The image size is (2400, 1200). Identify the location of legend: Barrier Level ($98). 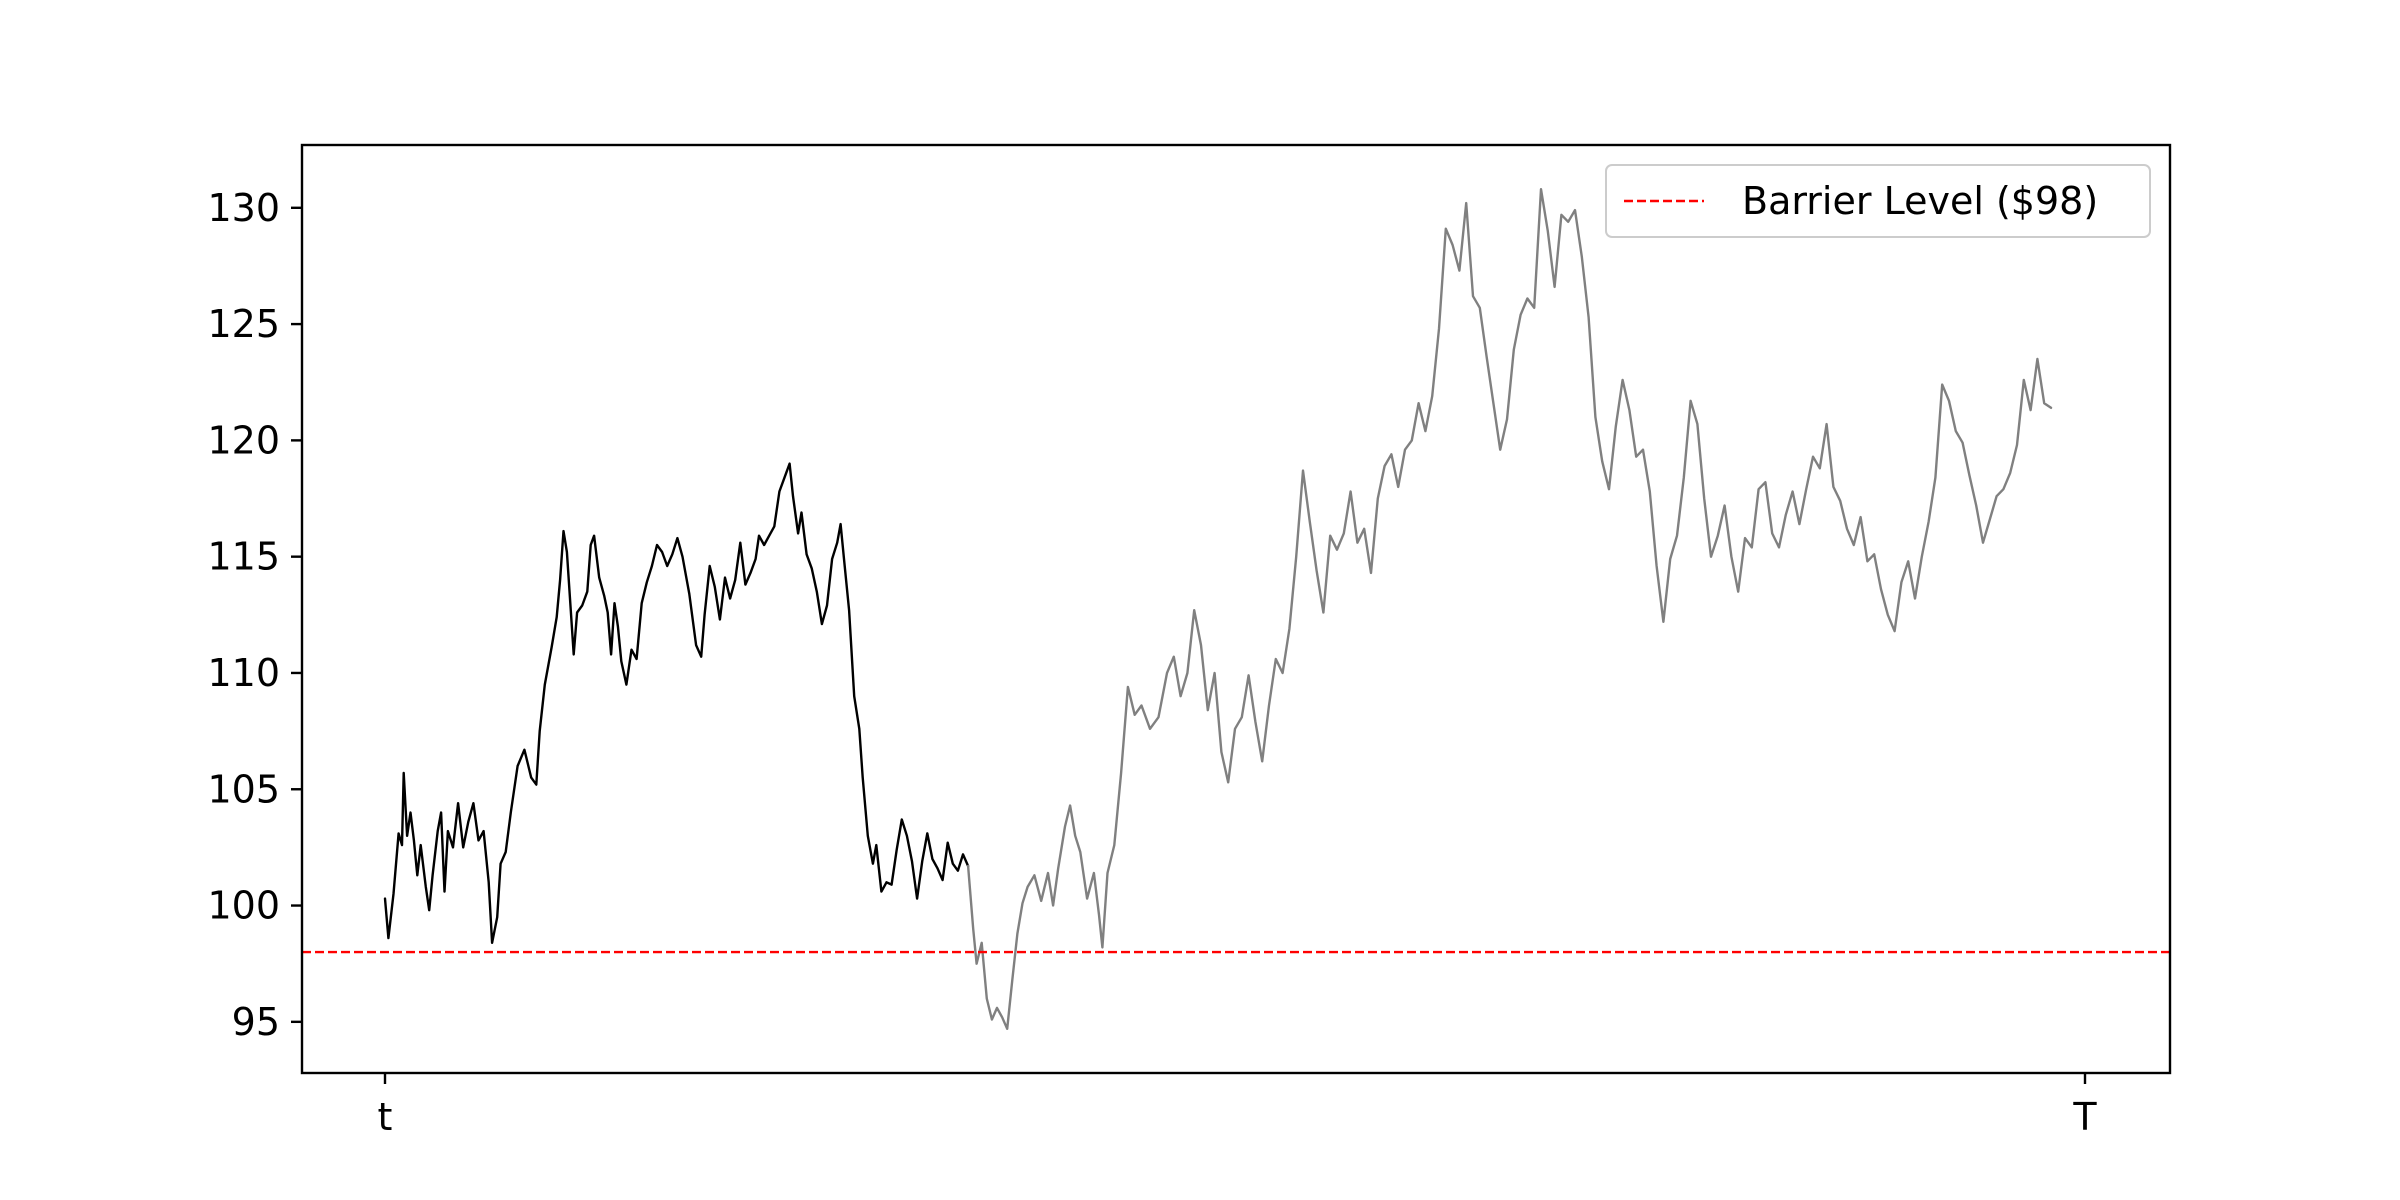
(1878, 201).